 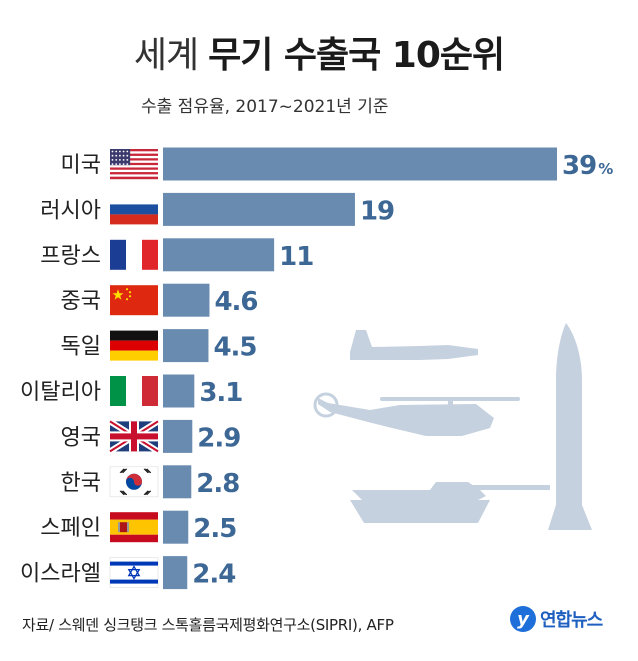 I want to click on helicopter-icon, so click(x=416, y=414).